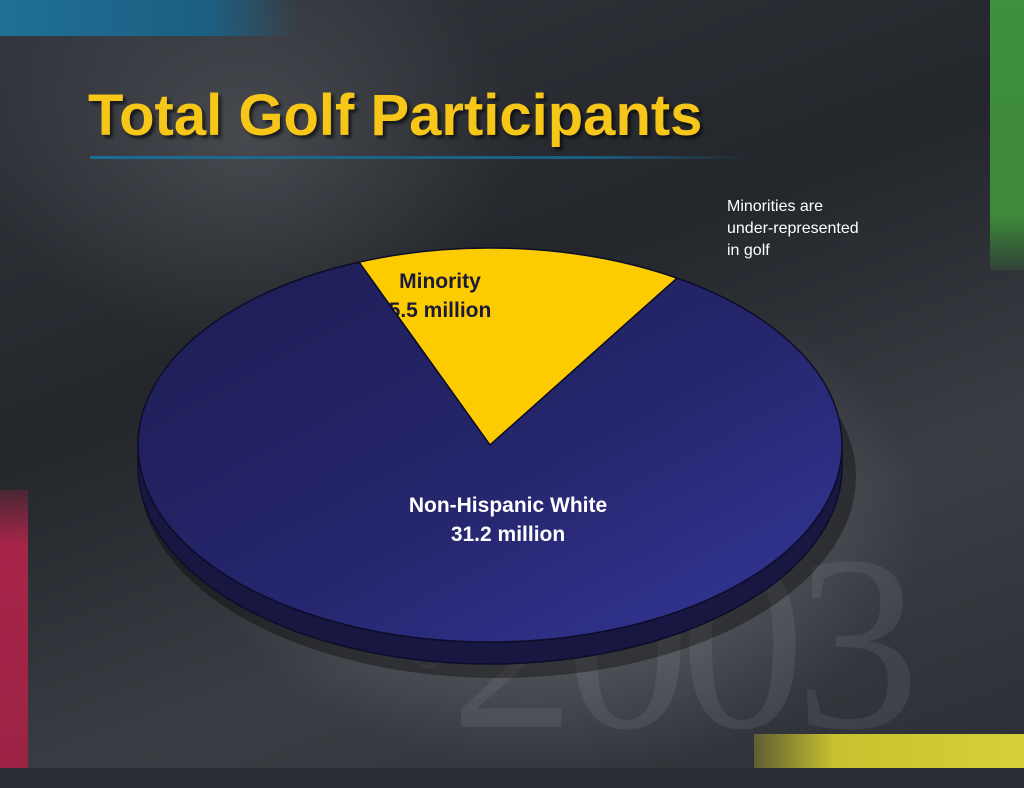 The width and height of the screenshot is (1024, 788). Describe the element at coordinates (1007, 135) in the screenshot. I see `accent-bar-green` at that location.